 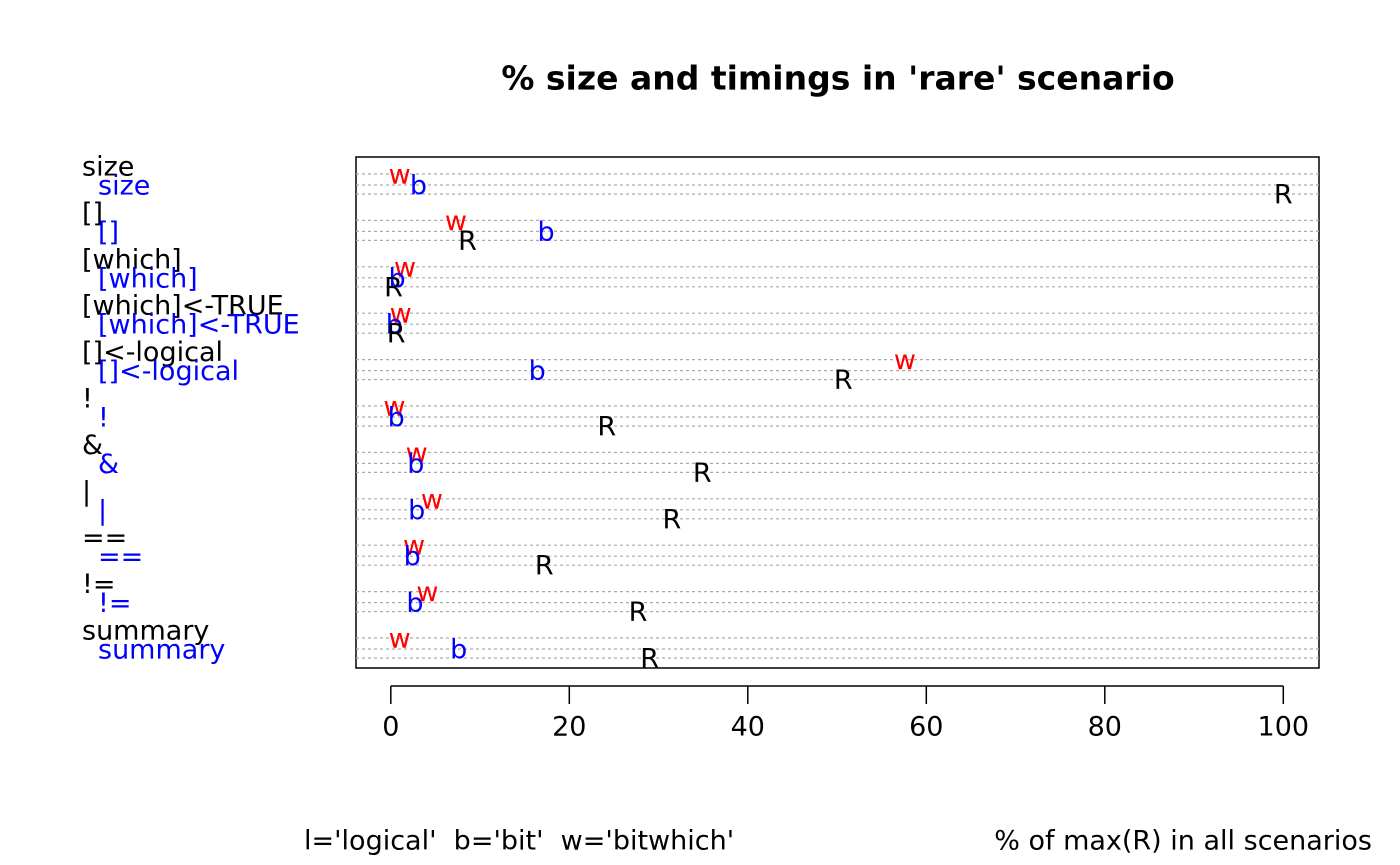 What do you see at coordinates (148, 278) in the screenshot?
I see `row-label: [which]` at bounding box center [148, 278].